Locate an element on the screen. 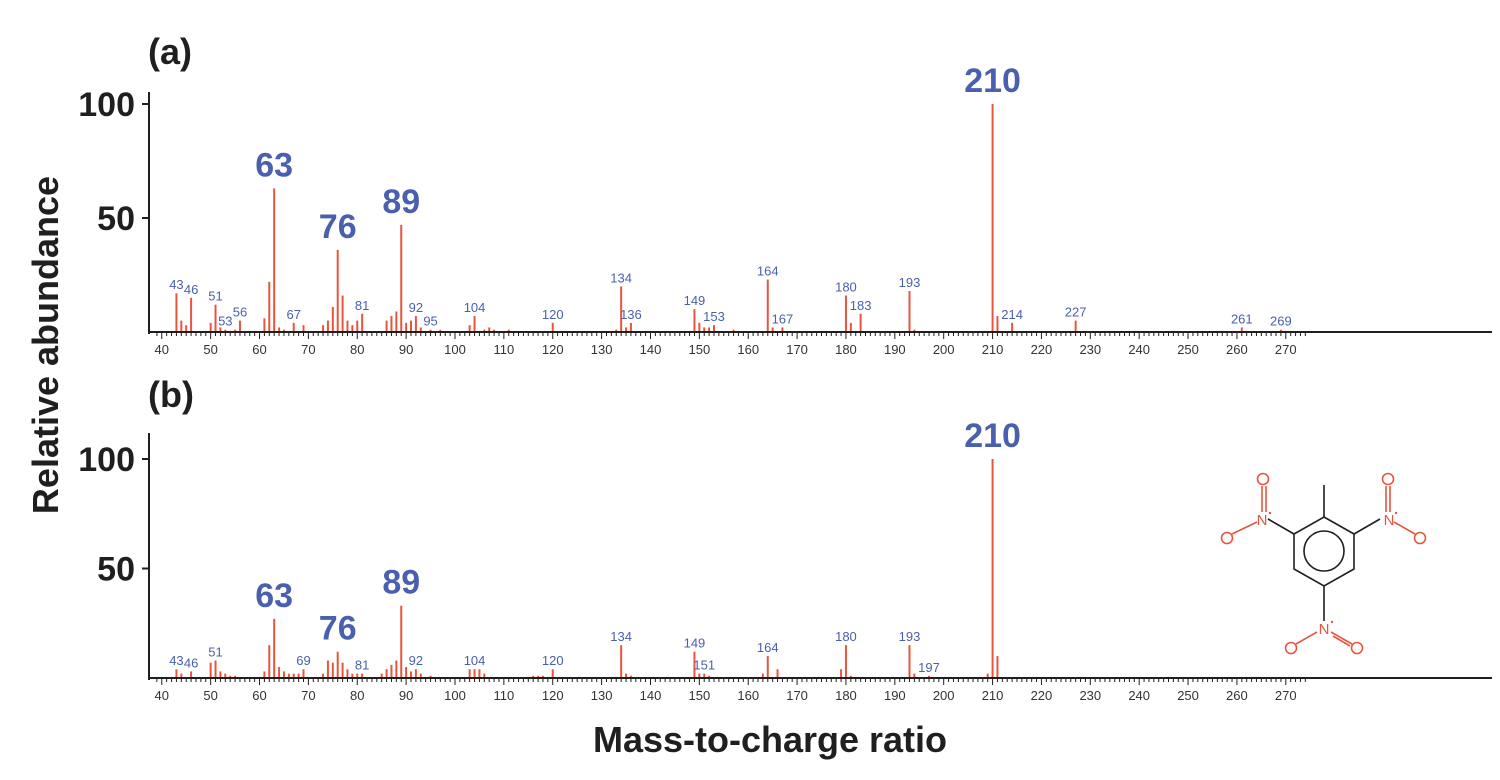 The height and width of the screenshot is (780, 1500). peak-label: 136 is located at coordinates (631, 314).